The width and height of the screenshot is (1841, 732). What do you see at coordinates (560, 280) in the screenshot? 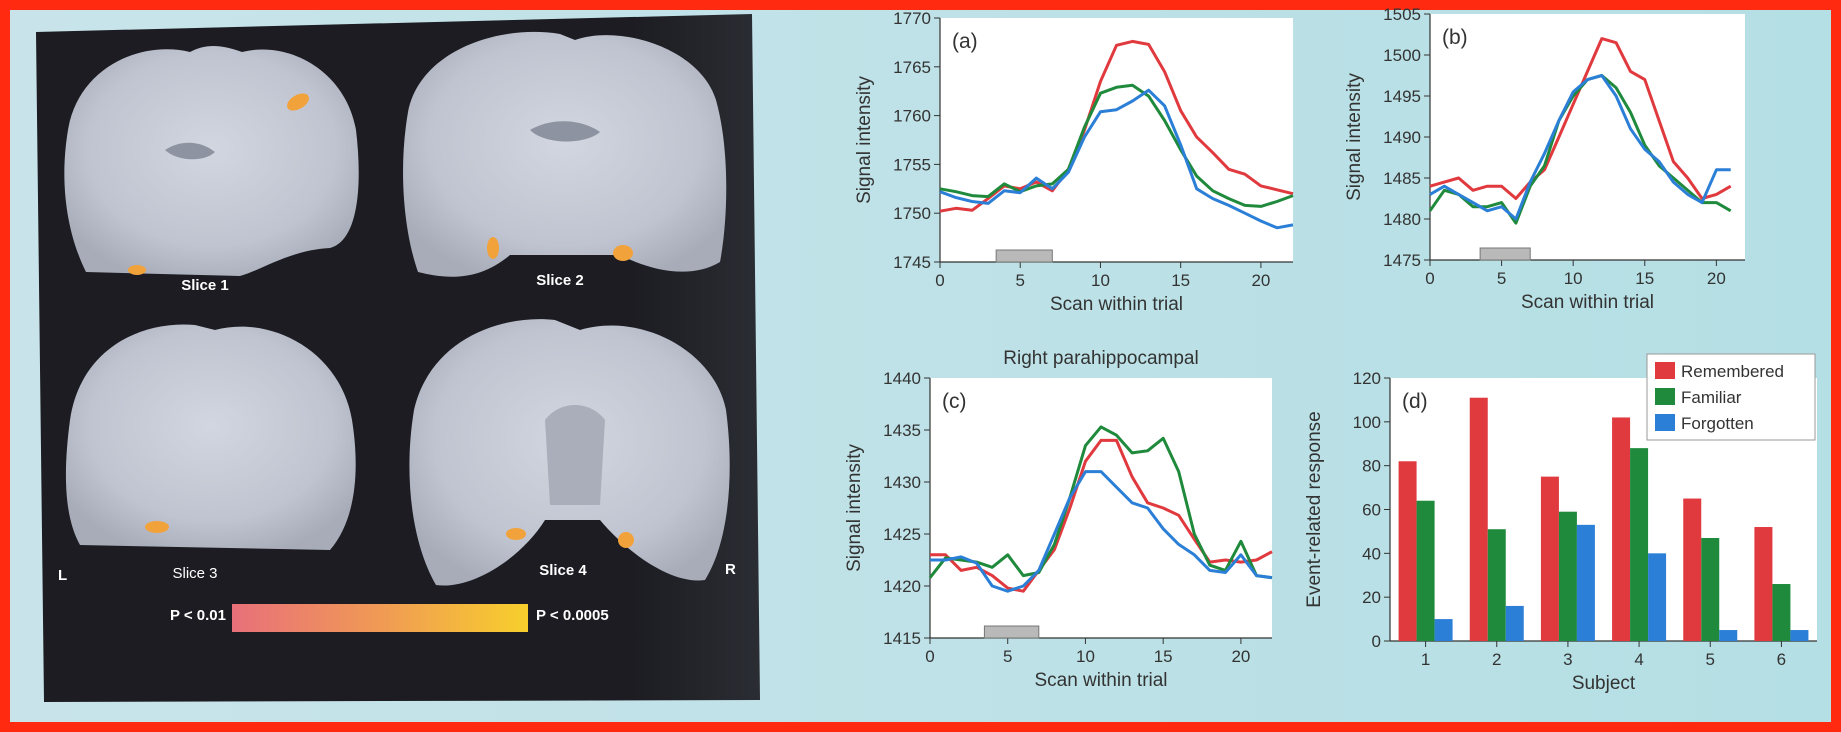
I see `slice-2-label: Slice 2` at bounding box center [560, 280].